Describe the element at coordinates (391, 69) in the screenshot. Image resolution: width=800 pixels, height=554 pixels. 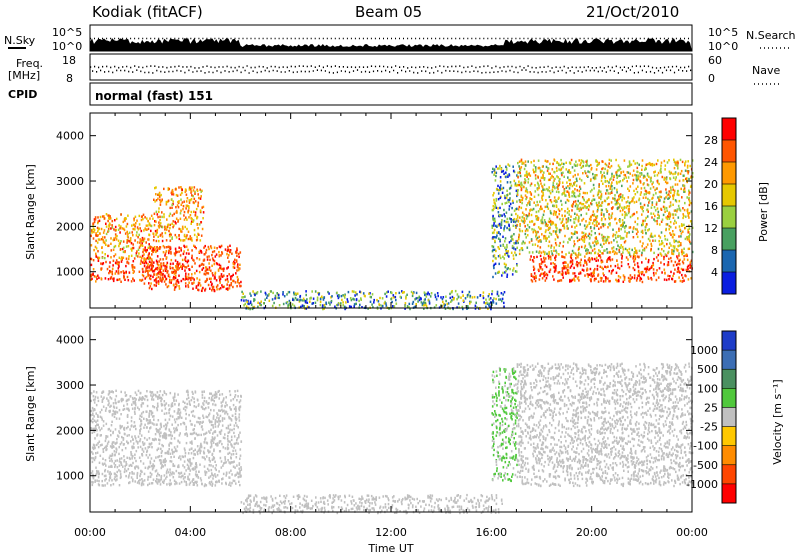
I see `freq-nave-traces` at that location.